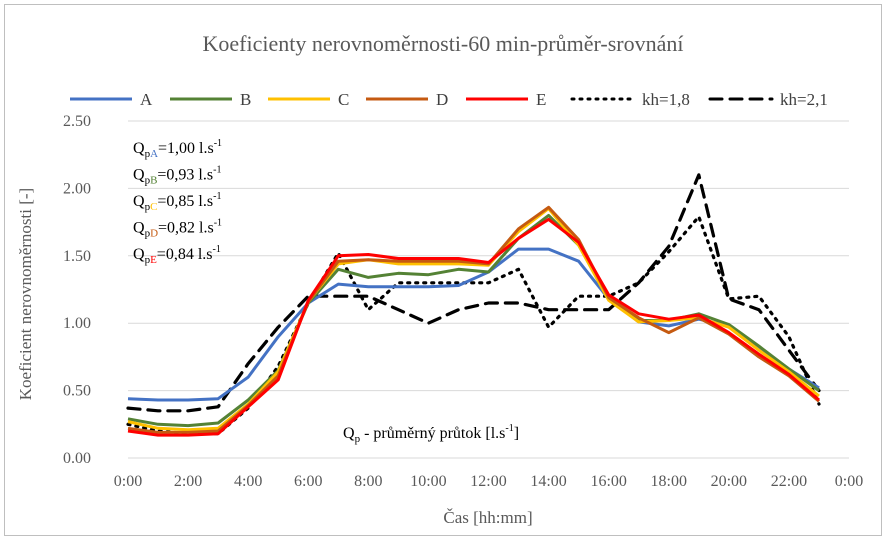 This screenshot has height=542, width=889. I want to click on y-tick-label: 1.50, so click(77, 256).